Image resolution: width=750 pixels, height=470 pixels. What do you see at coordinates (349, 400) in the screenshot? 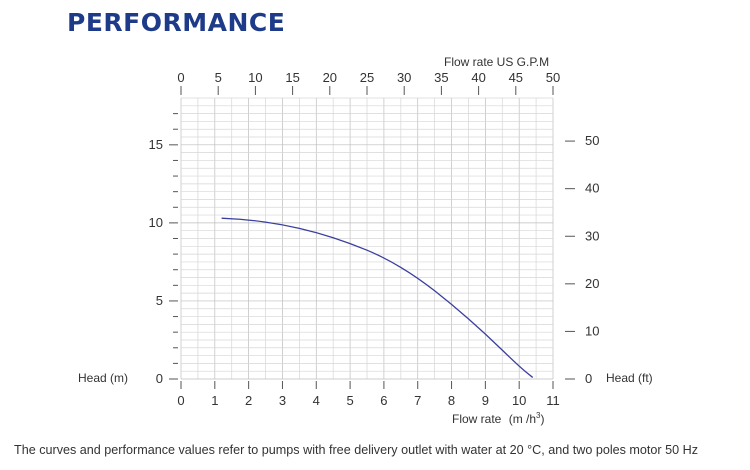
I see `x-tick-label: 5` at bounding box center [349, 400].